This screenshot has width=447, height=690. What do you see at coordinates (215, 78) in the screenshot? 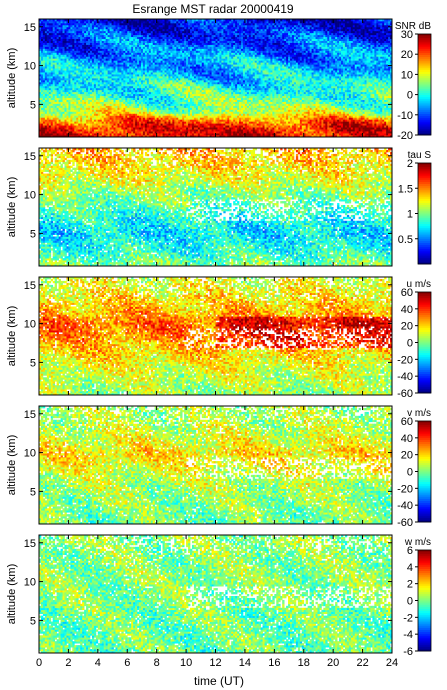
I see `heatmap-snr` at bounding box center [215, 78].